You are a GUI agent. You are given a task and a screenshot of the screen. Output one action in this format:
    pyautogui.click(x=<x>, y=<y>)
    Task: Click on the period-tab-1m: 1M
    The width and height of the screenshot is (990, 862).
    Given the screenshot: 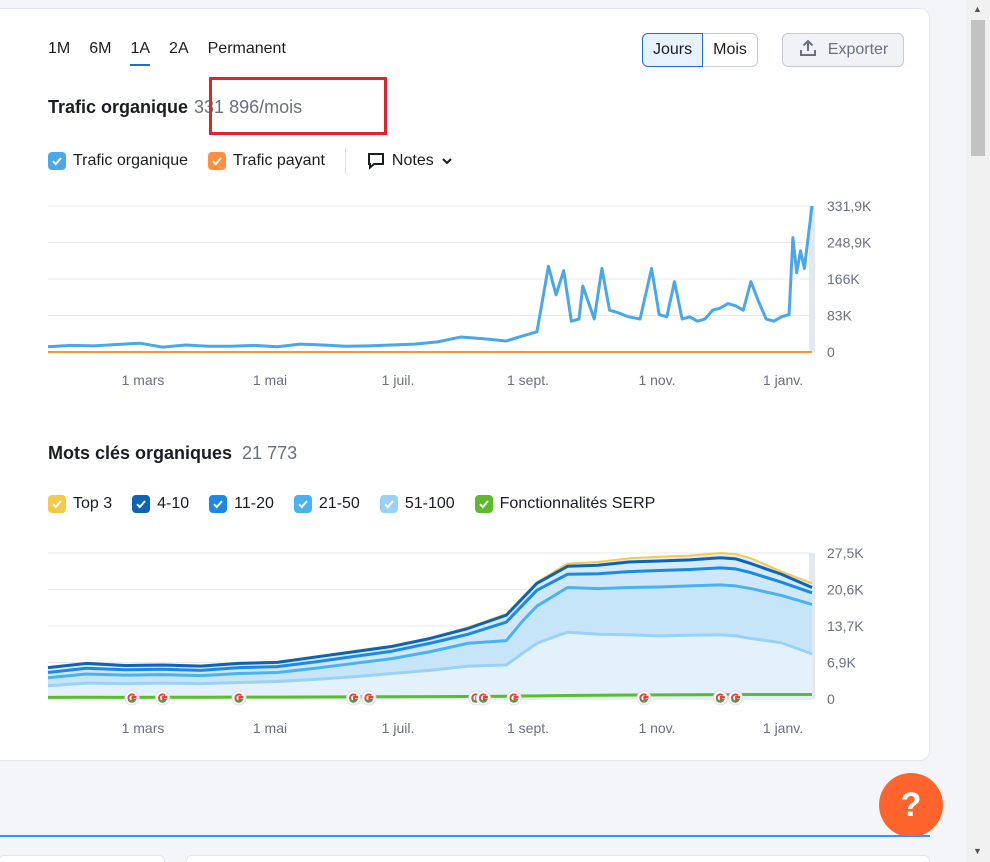 What is the action you would take?
    pyautogui.click(x=59, y=48)
    